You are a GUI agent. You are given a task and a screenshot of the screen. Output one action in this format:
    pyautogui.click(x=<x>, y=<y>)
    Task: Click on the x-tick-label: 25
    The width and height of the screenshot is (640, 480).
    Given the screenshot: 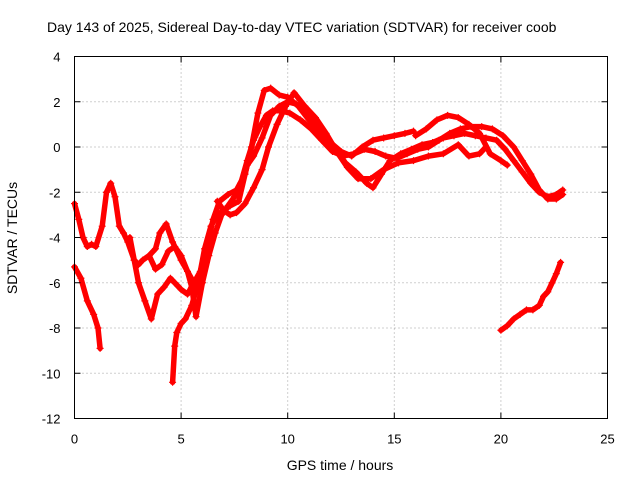 What is the action you would take?
    pyautogui.click(x=607, y=439)
    